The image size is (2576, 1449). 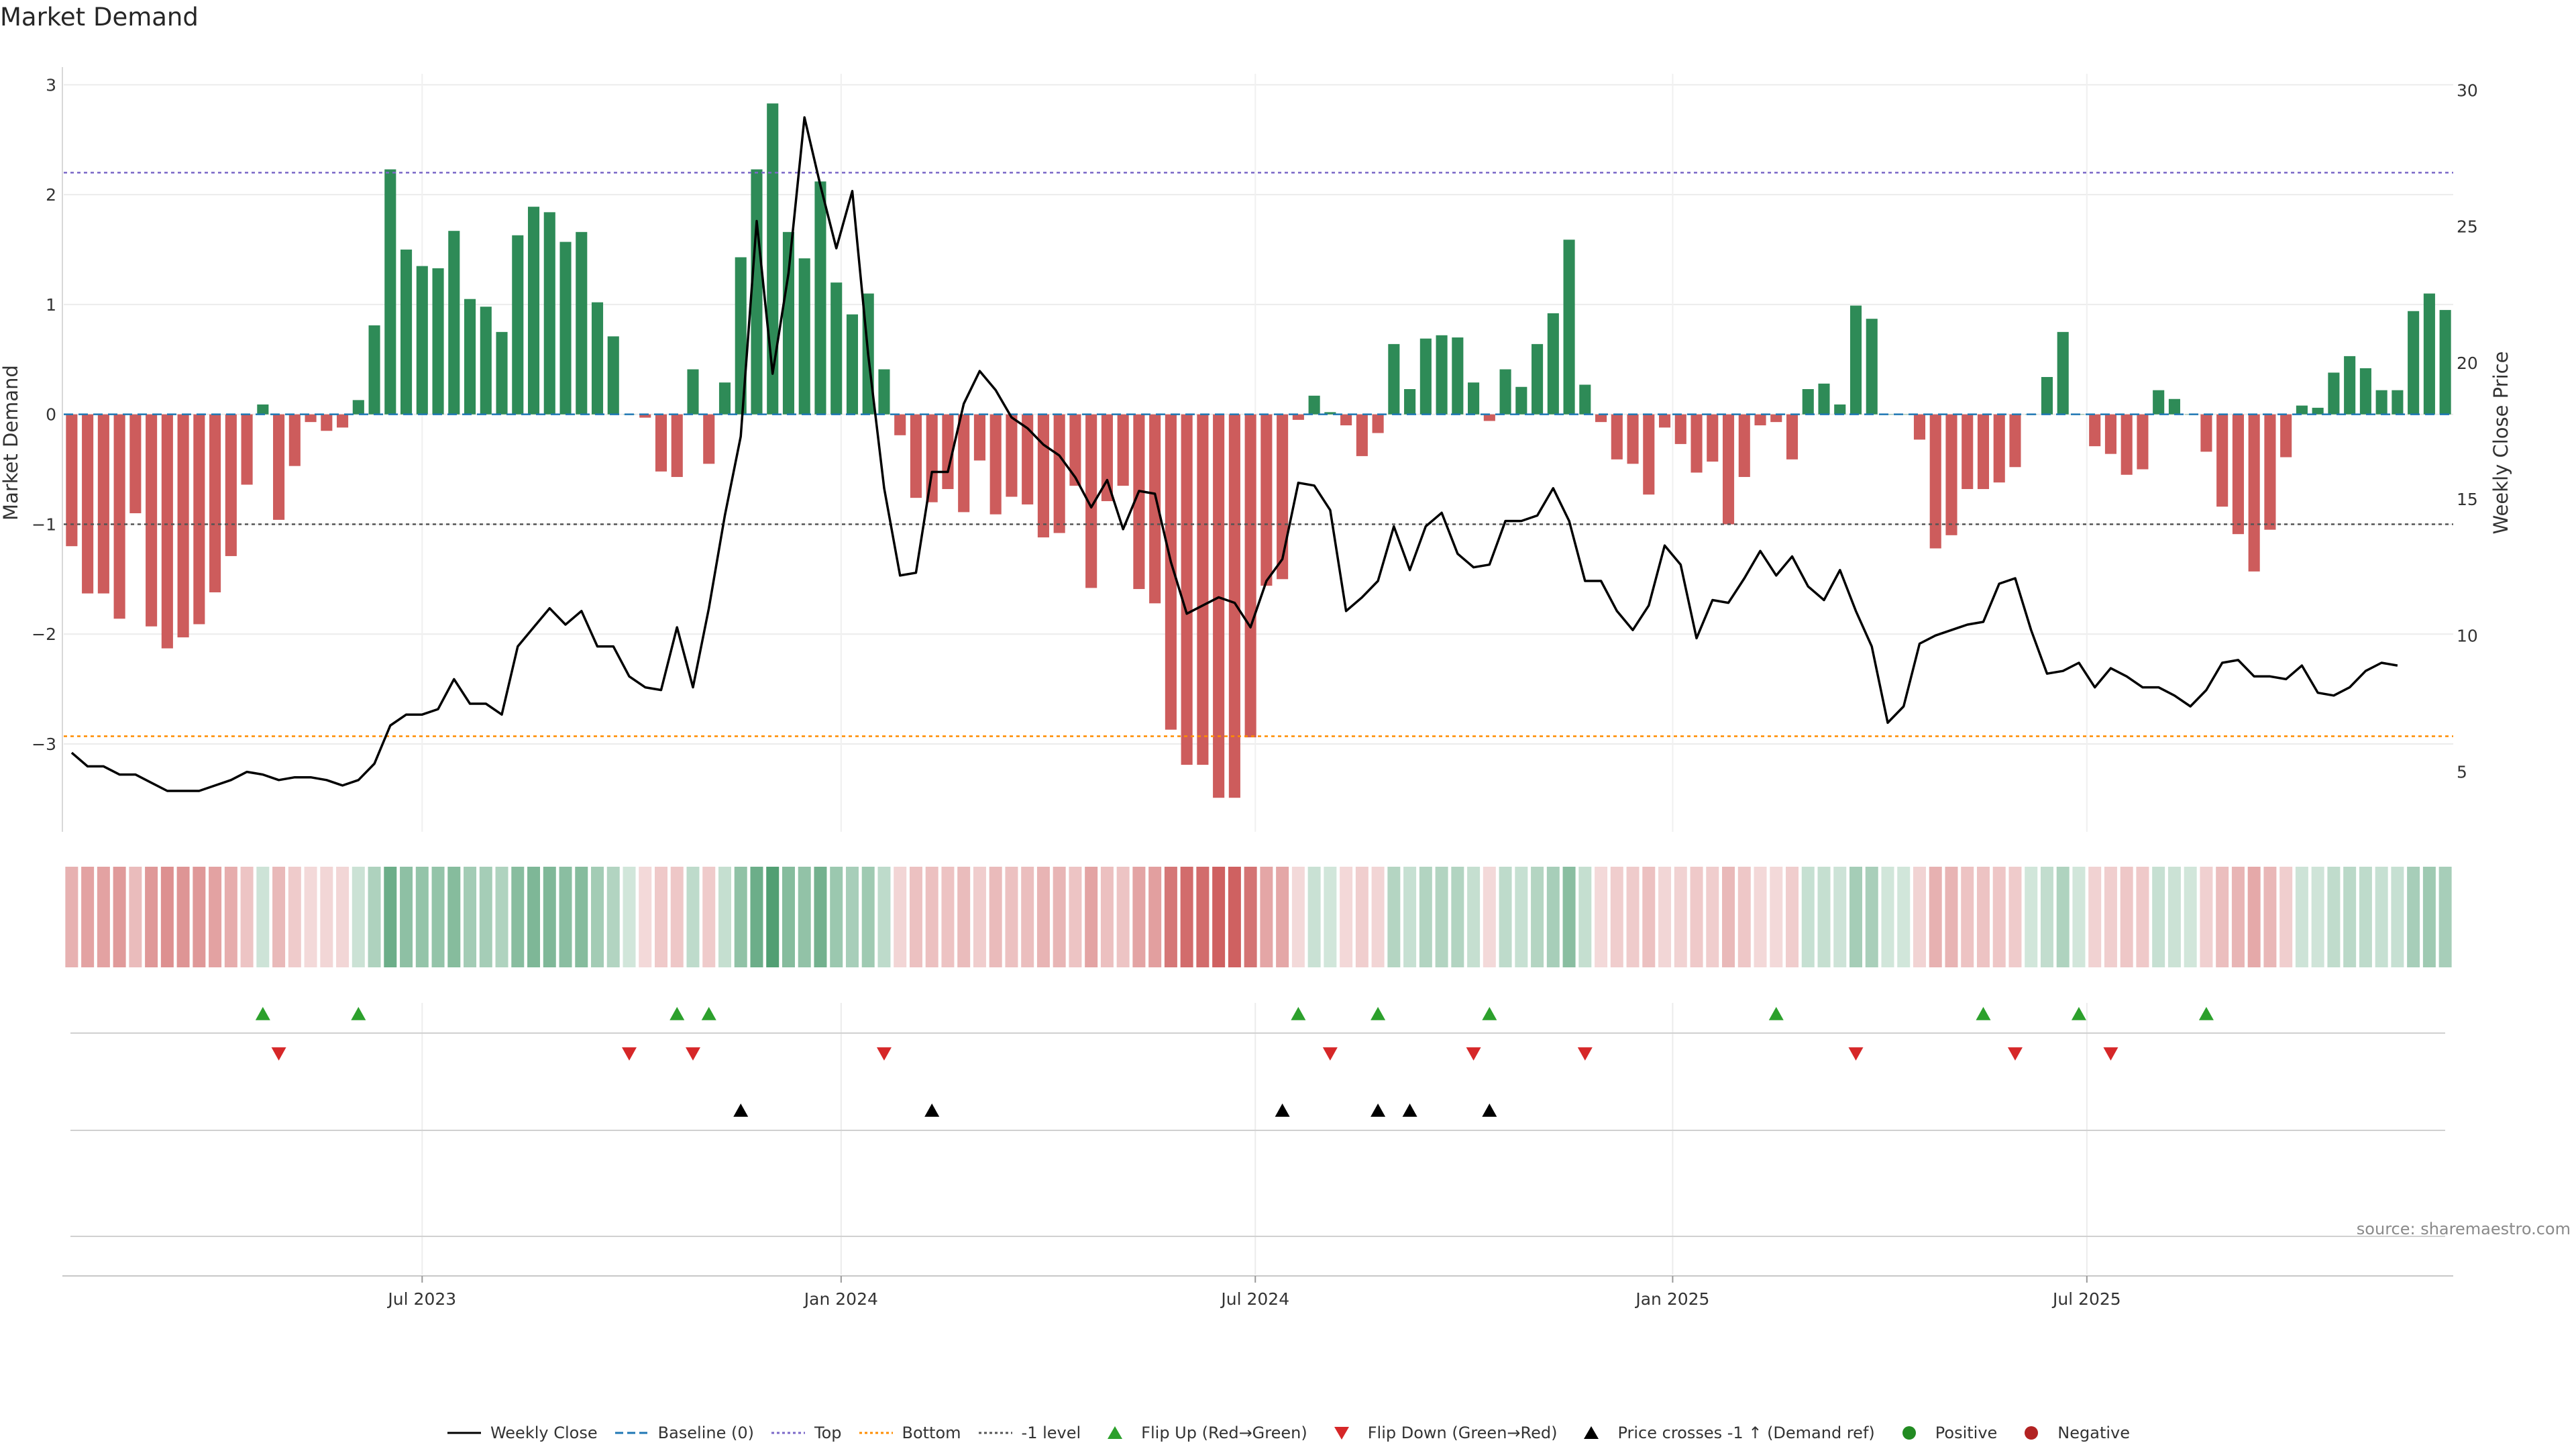 What do you see at coordinates (1202, 1433) in the screenshot?
I see `legend-item: Flip Up (Red→Green)` at bounding box center [1202, 1433].